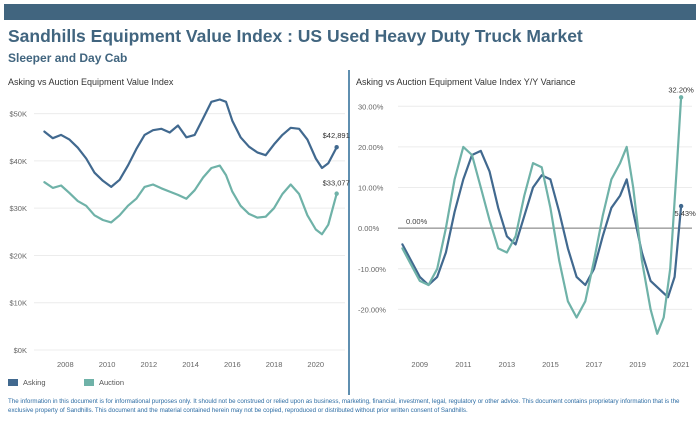  What do you see at coordinates (18, 303) in the screenshot?
I see `y-tick-label: $10K` at bounding box center [18, 303].